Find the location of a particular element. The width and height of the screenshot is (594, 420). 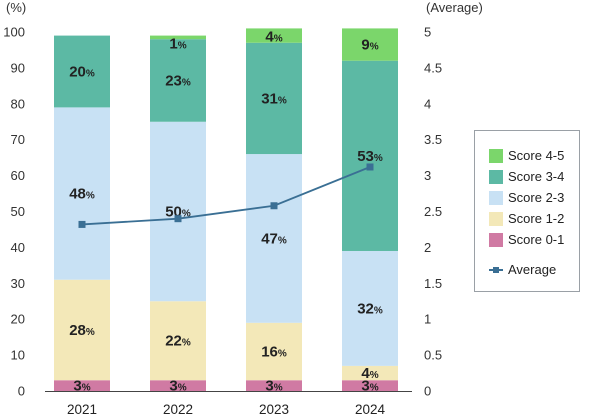

legend-label-score-2-3: Score 2-3 is located at coordinates (536, 197).